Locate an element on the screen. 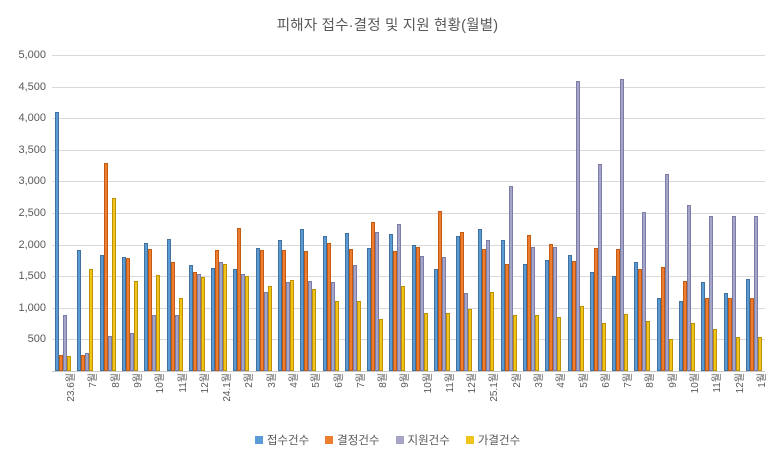 The image size is (775, 459). legend-item-가결건수: 가결건수 is located at coordinates (492, 440).